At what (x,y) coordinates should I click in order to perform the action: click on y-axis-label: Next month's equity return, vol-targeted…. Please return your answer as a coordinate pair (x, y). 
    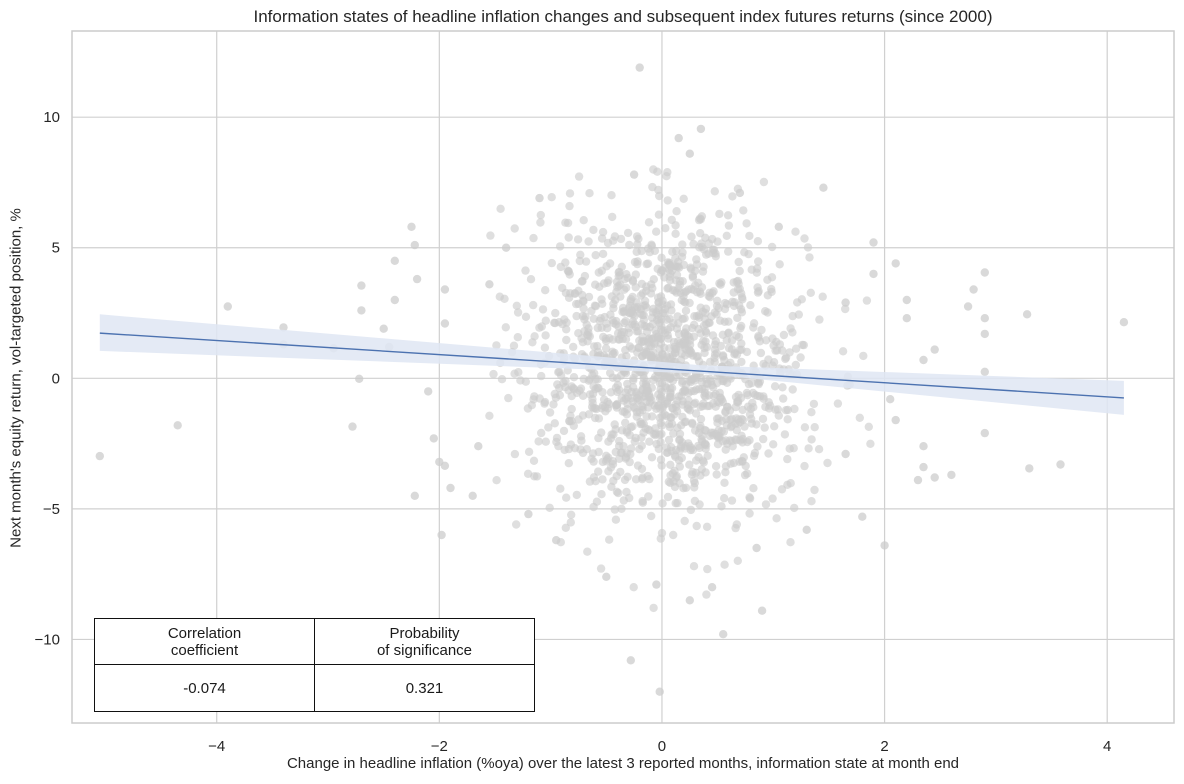
    Looking at the image, I should click on (16, 378).